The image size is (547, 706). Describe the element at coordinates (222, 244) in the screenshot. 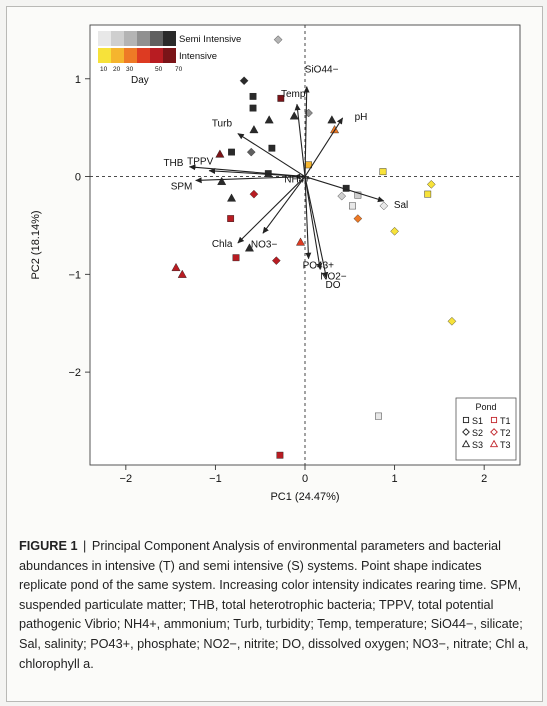

I see `loading-label: Chla` at that location.